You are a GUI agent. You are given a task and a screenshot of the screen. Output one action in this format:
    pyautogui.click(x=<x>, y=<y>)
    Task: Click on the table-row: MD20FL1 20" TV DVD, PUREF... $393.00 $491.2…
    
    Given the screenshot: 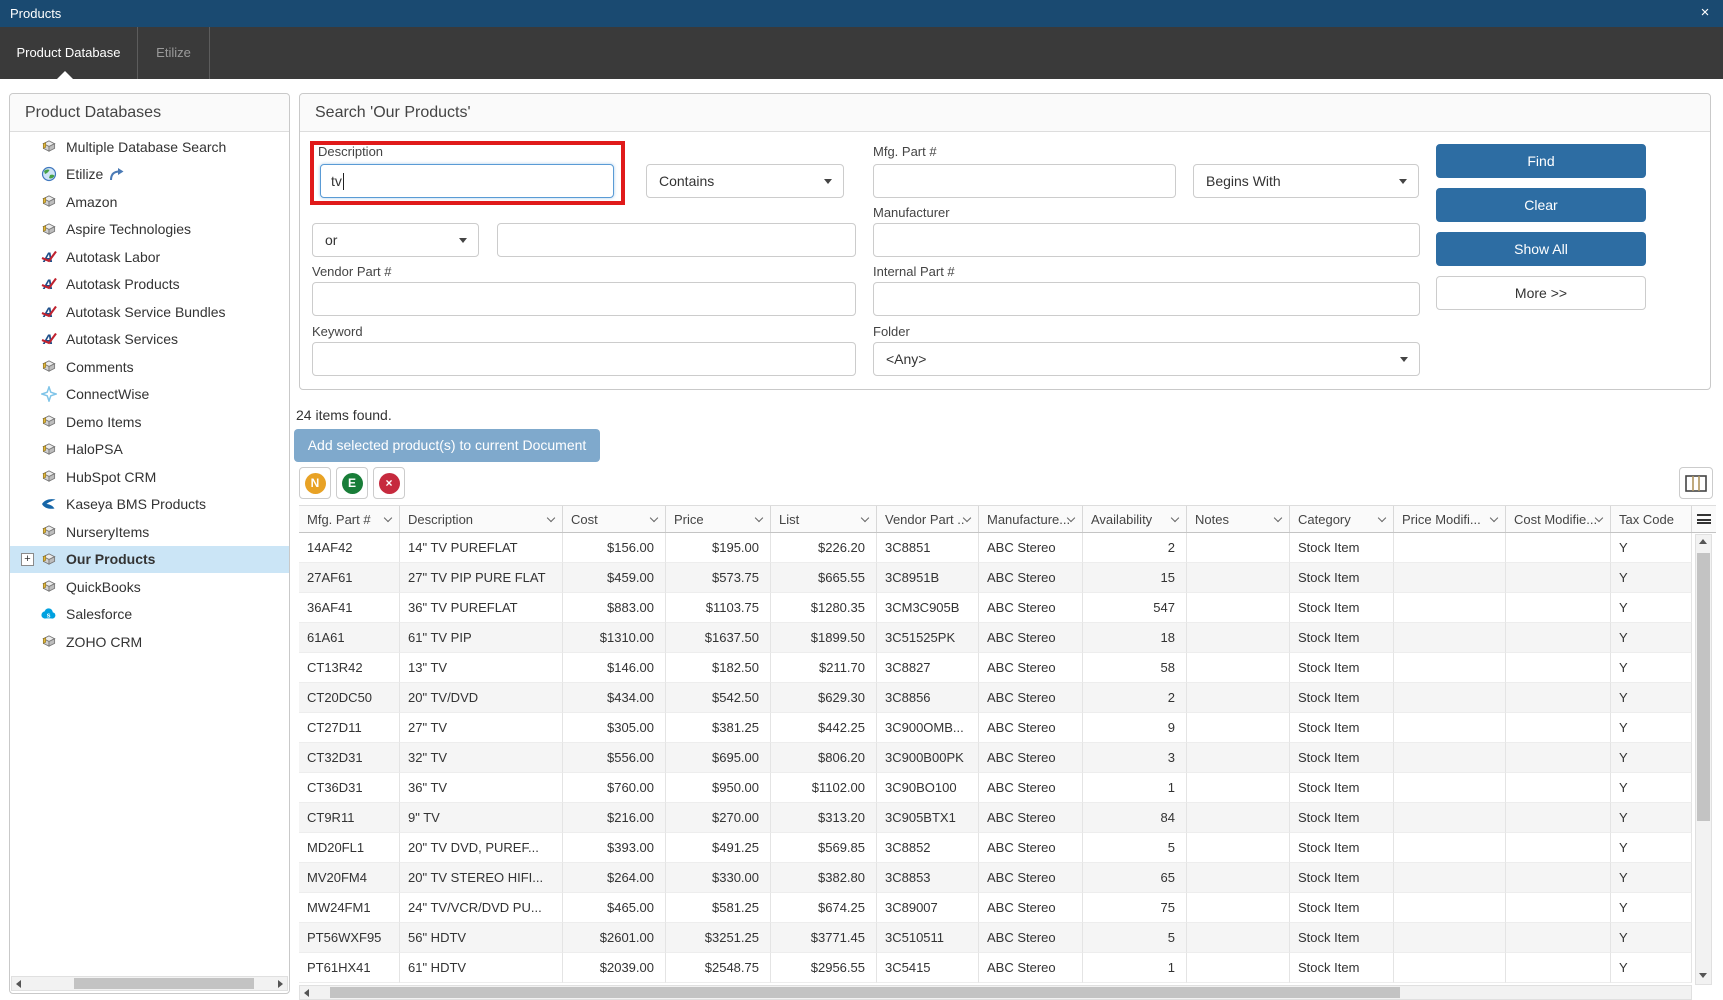 What is the action you would take?
    pyautogui.click(x=995, y=848)
    